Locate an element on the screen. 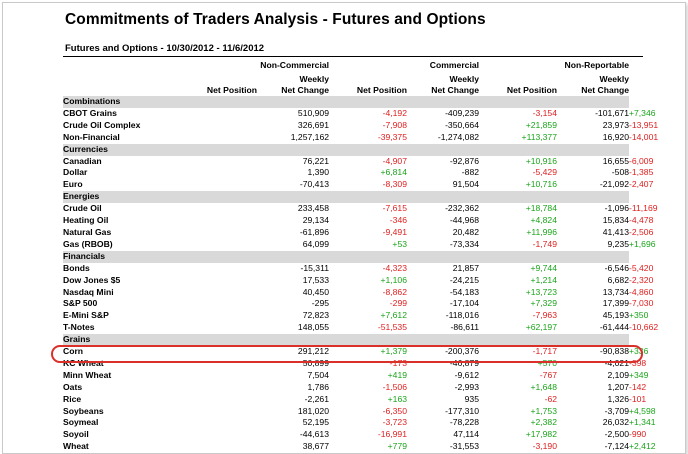  cell-nr-chg: -142 is located at coordinates (638, 386).